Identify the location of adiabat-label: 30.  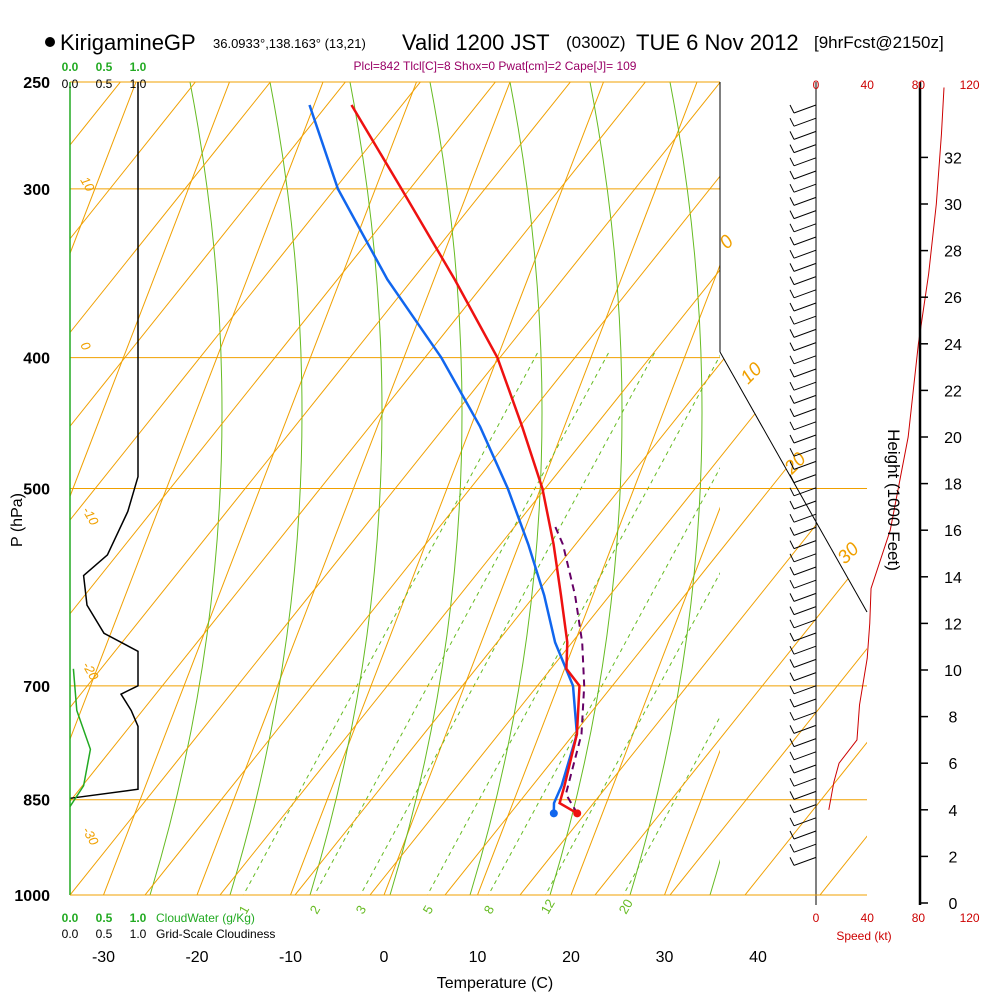
(849, 553).